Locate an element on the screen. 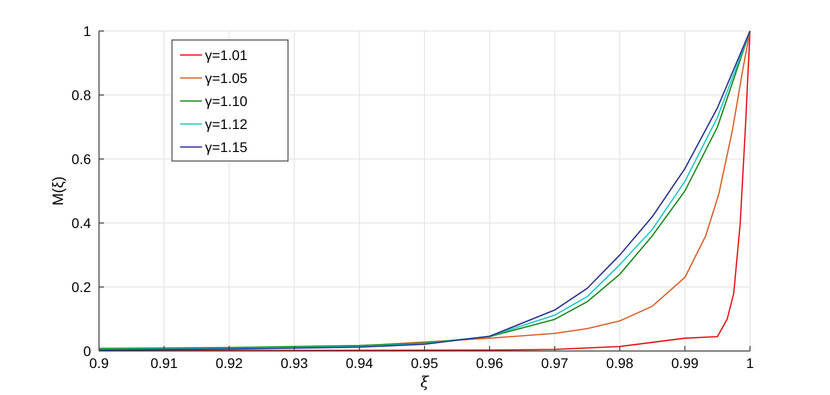 This screenshot has height=395, width=830. x-tick-label: 0.99 is located at coordinates (685, 363).